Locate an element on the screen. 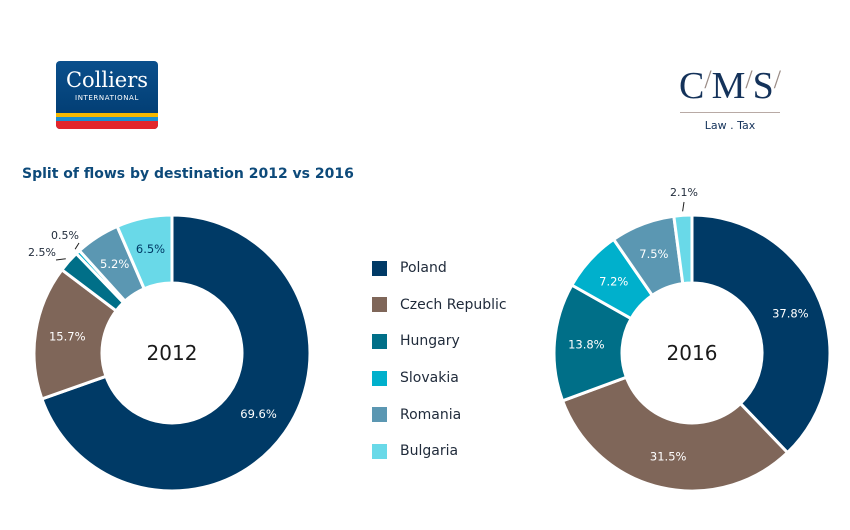  cms-tagline: Law . Tax is located at coordinates (730, 125).